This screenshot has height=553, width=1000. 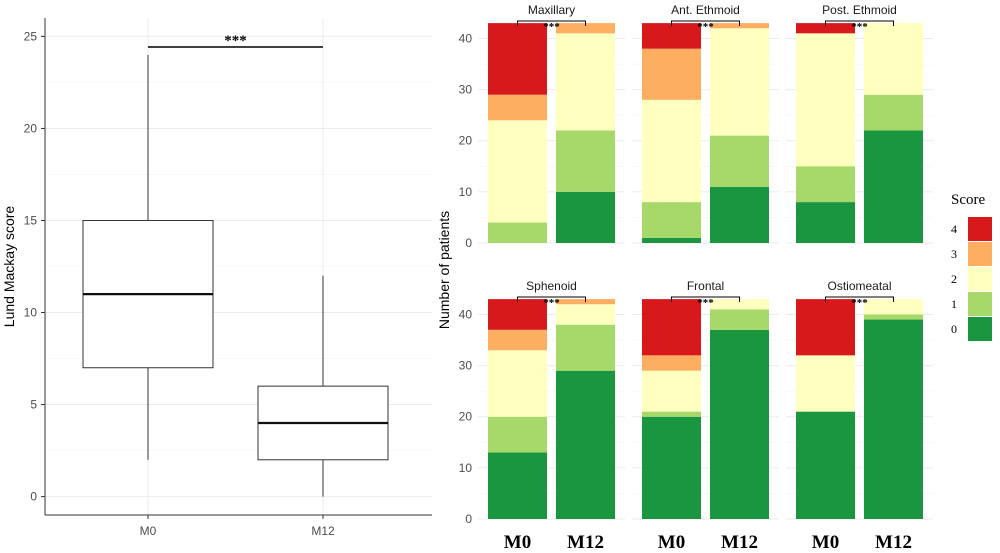 What do you see at coordinates (444, 270) in the screenshot?
I see `y-axis-title: Number of patients` at bounding box center [444, 270].